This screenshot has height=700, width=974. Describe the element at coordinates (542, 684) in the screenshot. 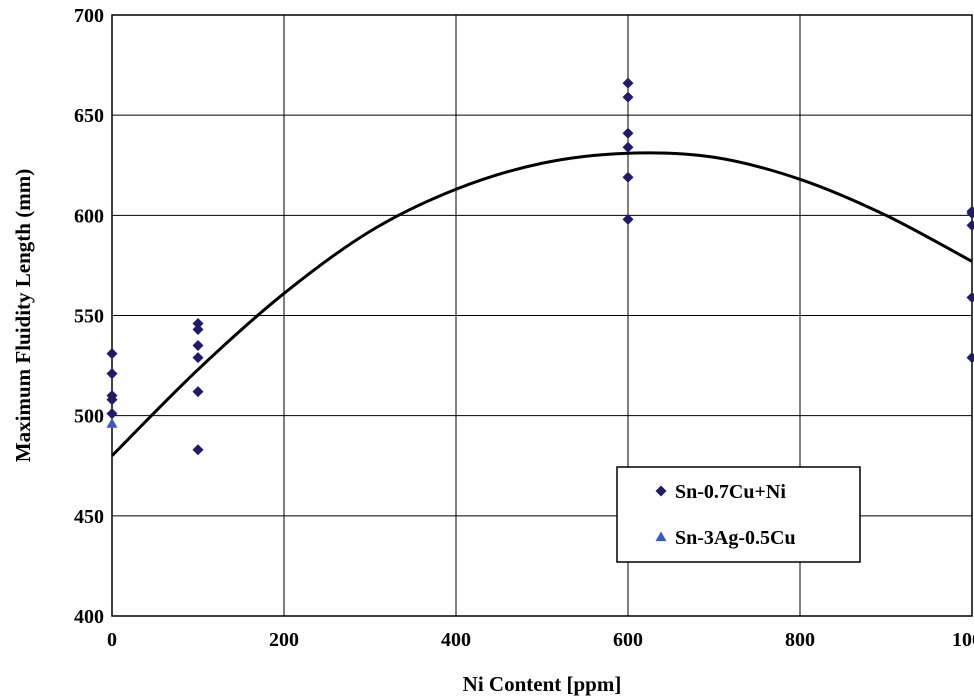

I see `x-axis-title: Ni Content [ppm]` at that location.